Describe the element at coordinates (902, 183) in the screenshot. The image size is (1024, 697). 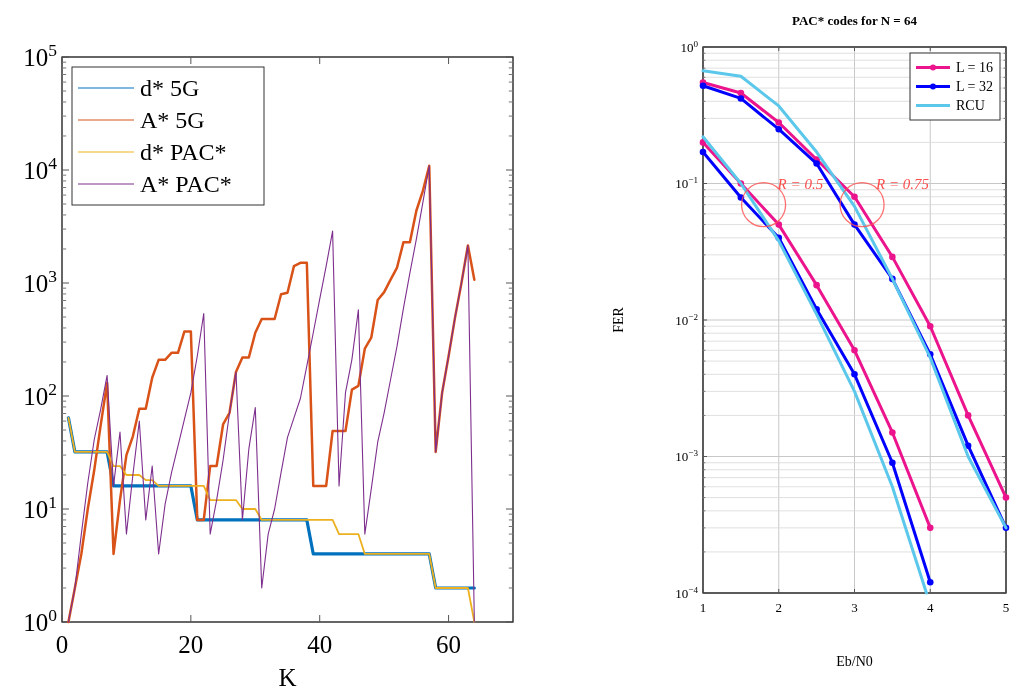
I see `annotation: R = 0.75` at that location.